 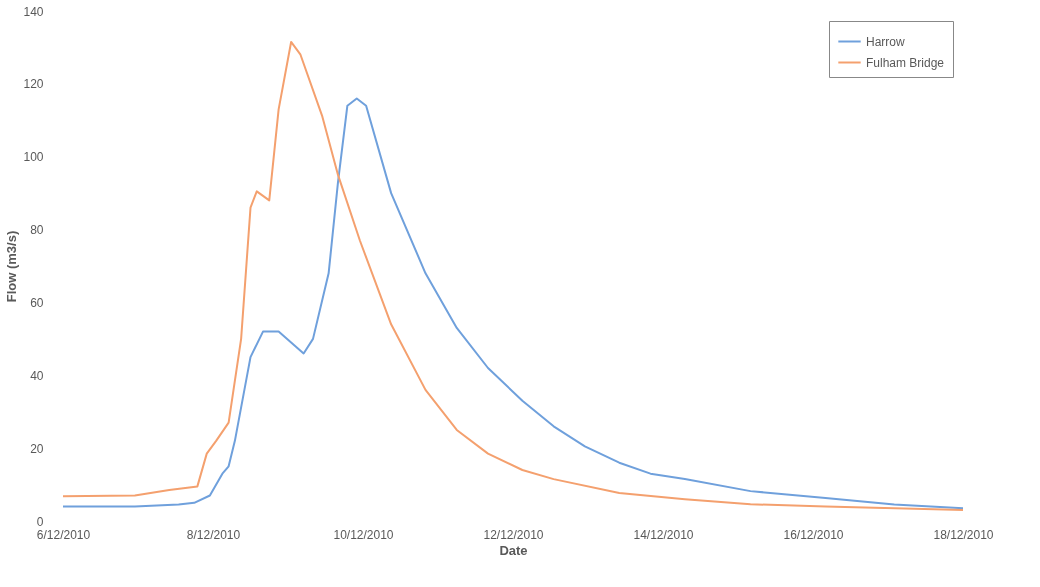 I want to click on y-axis-title: Flow (m3/s), so click(x=12, y=266).